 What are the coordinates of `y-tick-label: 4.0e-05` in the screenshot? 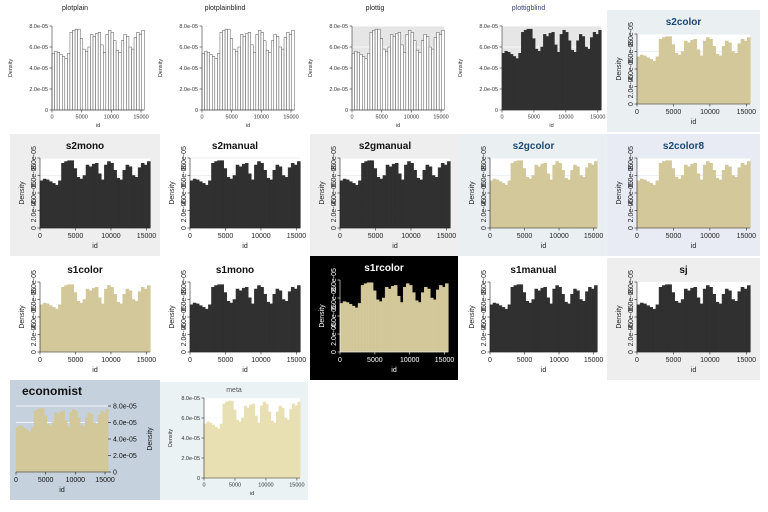 It's located at (188, 69).